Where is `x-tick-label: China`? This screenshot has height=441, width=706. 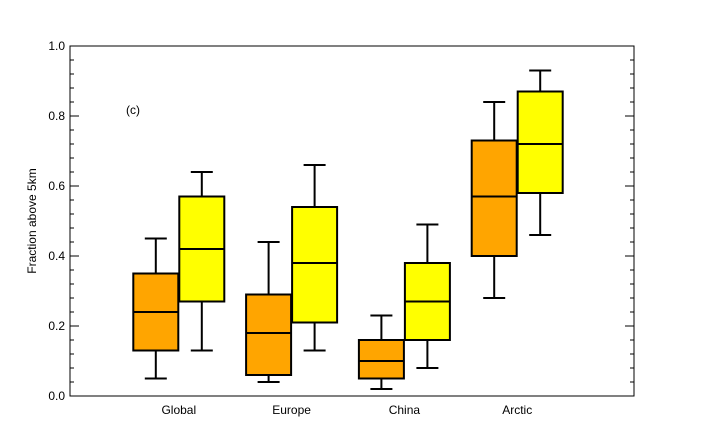 x-tick-label: China is located at coordinates (405, 410).